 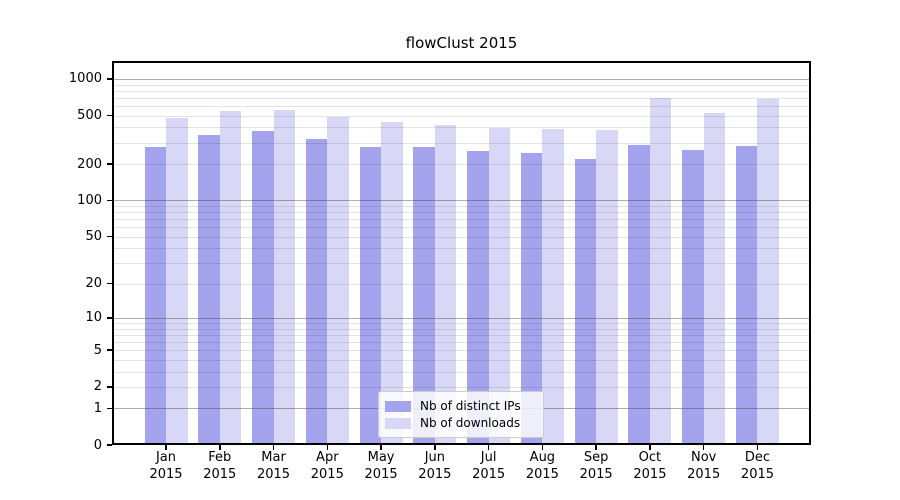 What do you see at coordinates (97, 445) in the screenshot?
I see `y-tick-label: 0` at bounding box center [97, 445].